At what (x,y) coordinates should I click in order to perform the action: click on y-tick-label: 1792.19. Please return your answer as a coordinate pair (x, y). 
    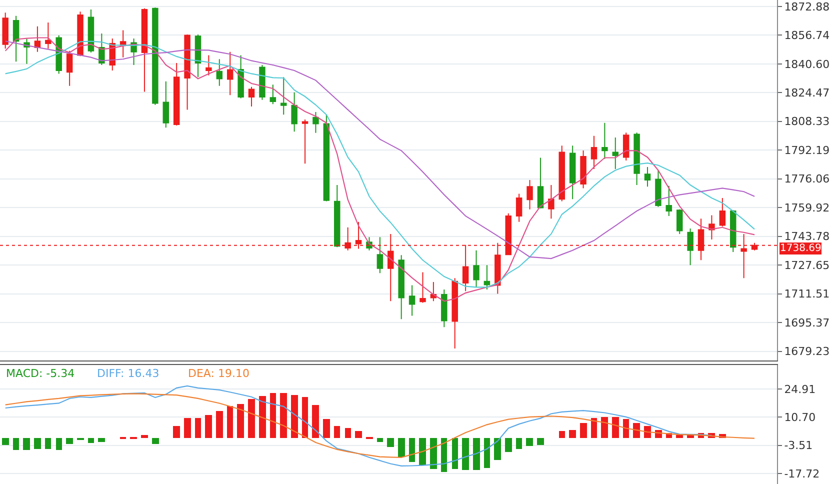
    Looking at the image, I should click on (807, 150).